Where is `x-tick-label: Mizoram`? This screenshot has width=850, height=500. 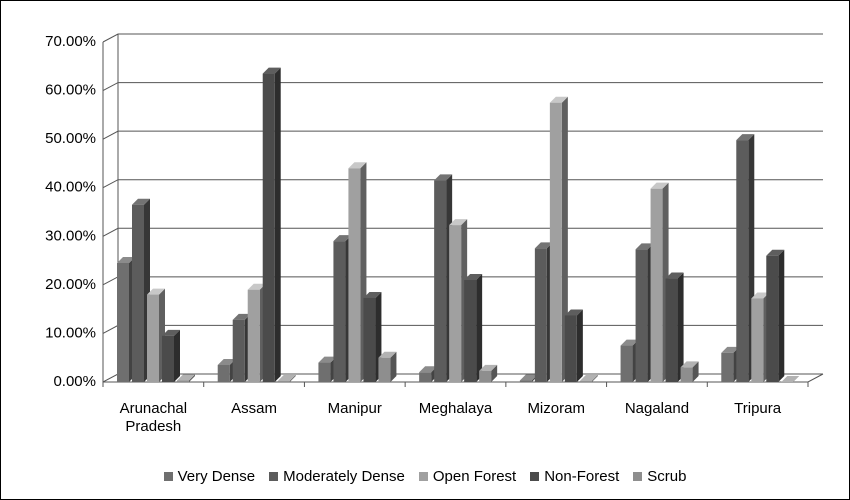 x-tick-label: Mizoram is located at coordinates (556, 408).